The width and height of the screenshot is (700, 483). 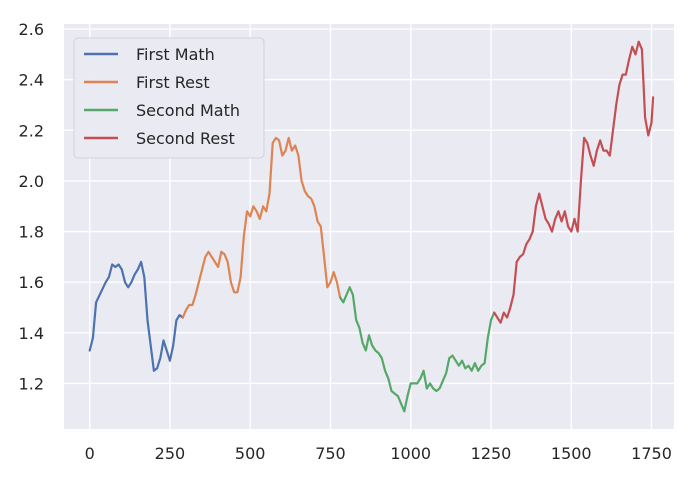 I want to click on legend-label: First Rest, so click(x=173, y=82).